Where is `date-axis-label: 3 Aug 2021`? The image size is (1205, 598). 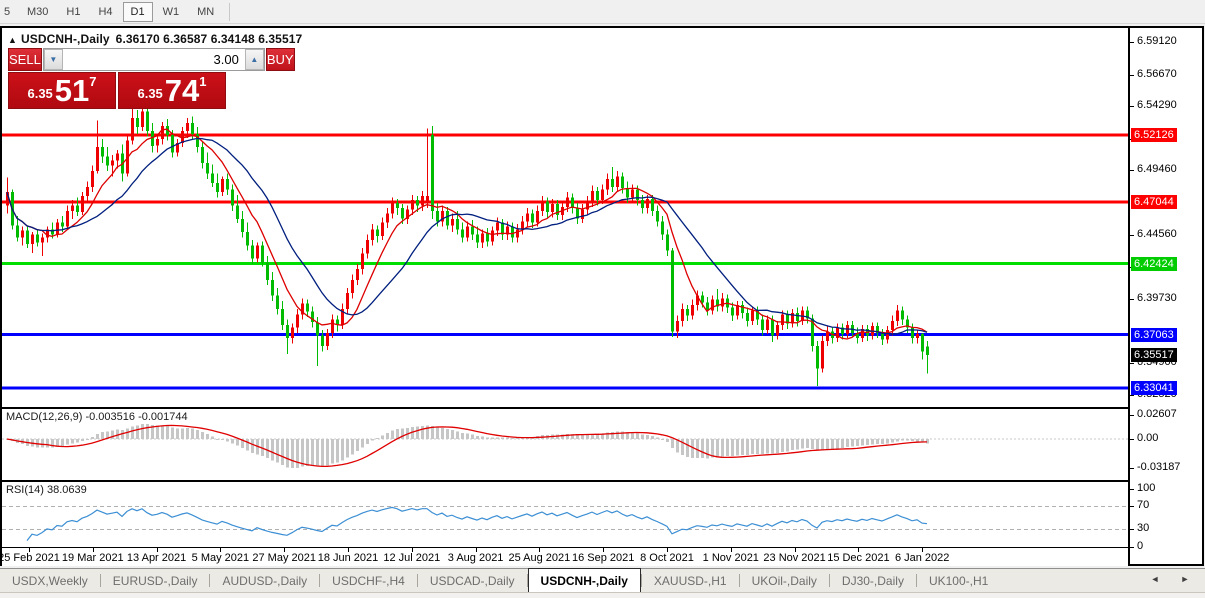
date-axis-label: 3 Aug 2021 is located at coordinates (475, 558).